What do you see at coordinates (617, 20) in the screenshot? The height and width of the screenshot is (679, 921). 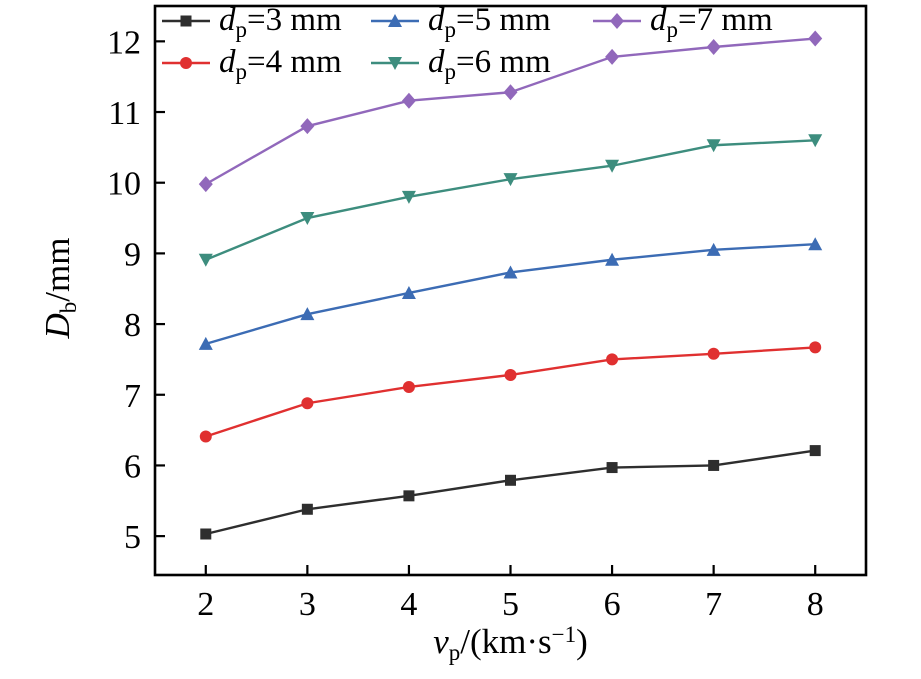 I see `diamond-marker-icon` at bounding box center [617, 20].